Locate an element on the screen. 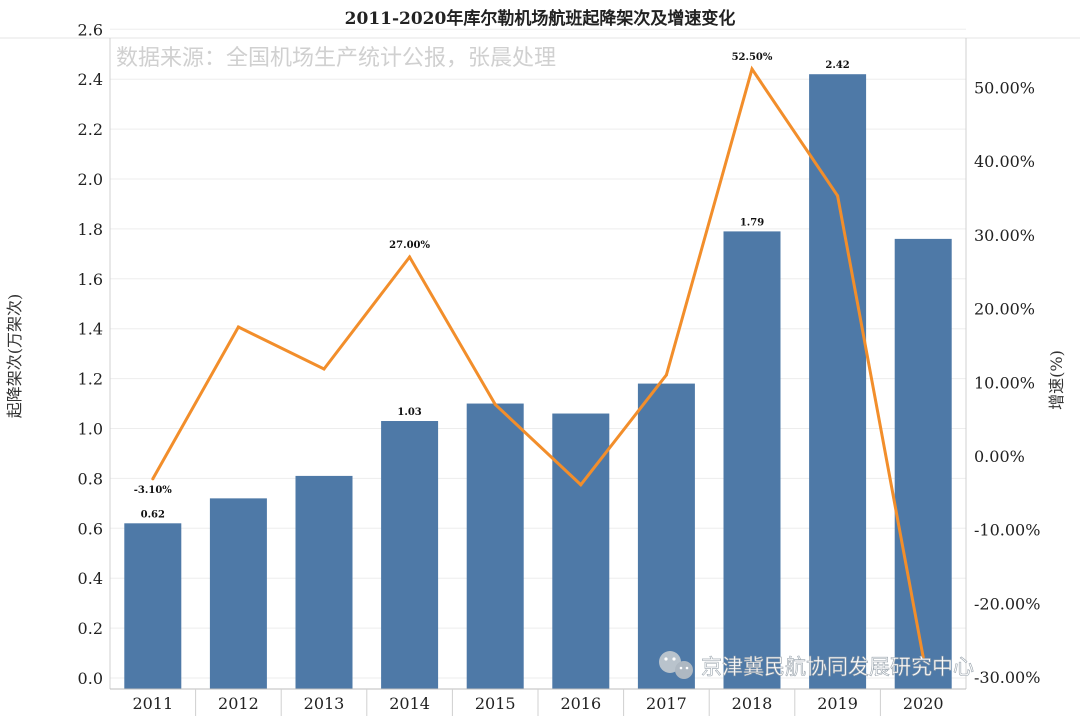 The image size is (1080, 716). bar-value-label-2019: 2.42 is located at coordinates (837, 65).